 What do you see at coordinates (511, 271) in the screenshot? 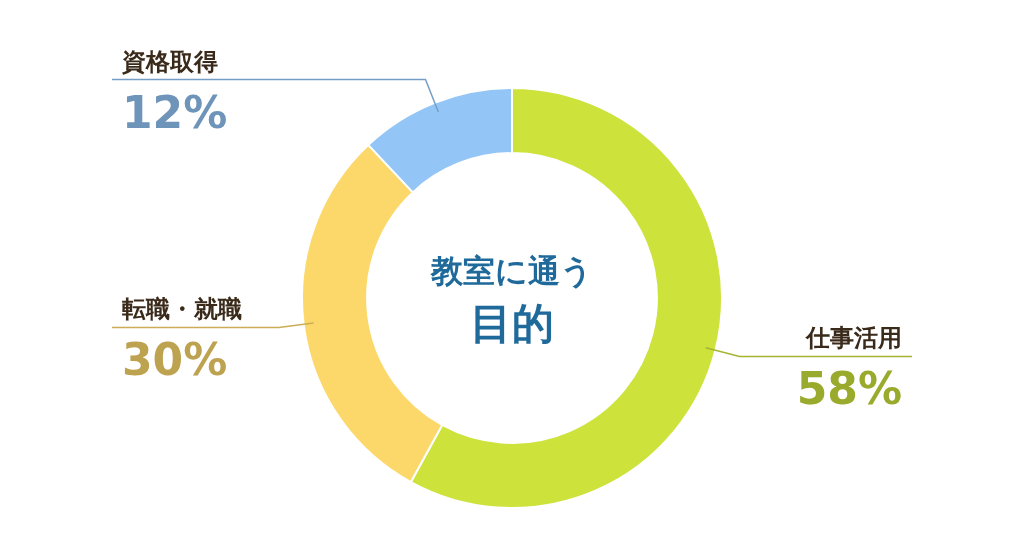
I see `text: 教室に通う` at bounding box center [511, 271].